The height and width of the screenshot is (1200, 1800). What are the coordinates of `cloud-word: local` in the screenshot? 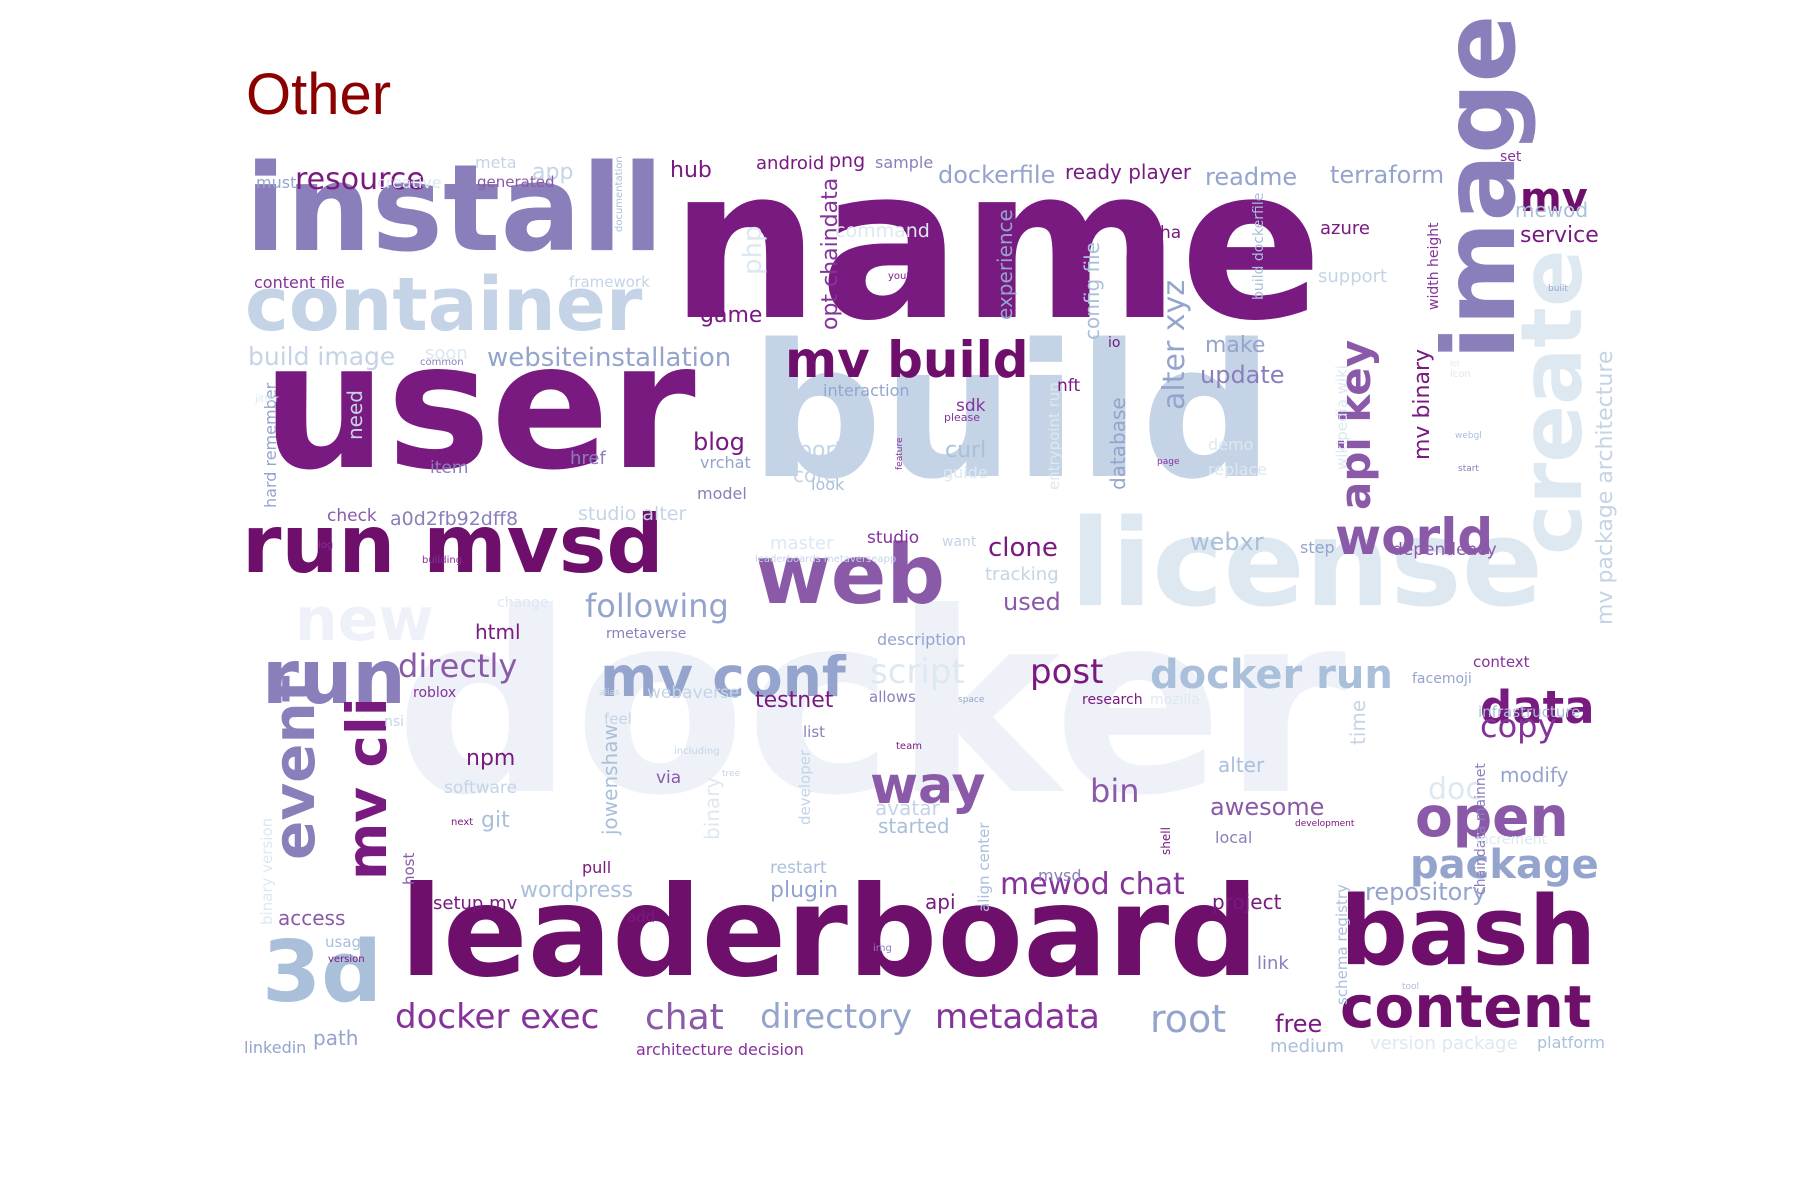 It's located at (1234, 837).